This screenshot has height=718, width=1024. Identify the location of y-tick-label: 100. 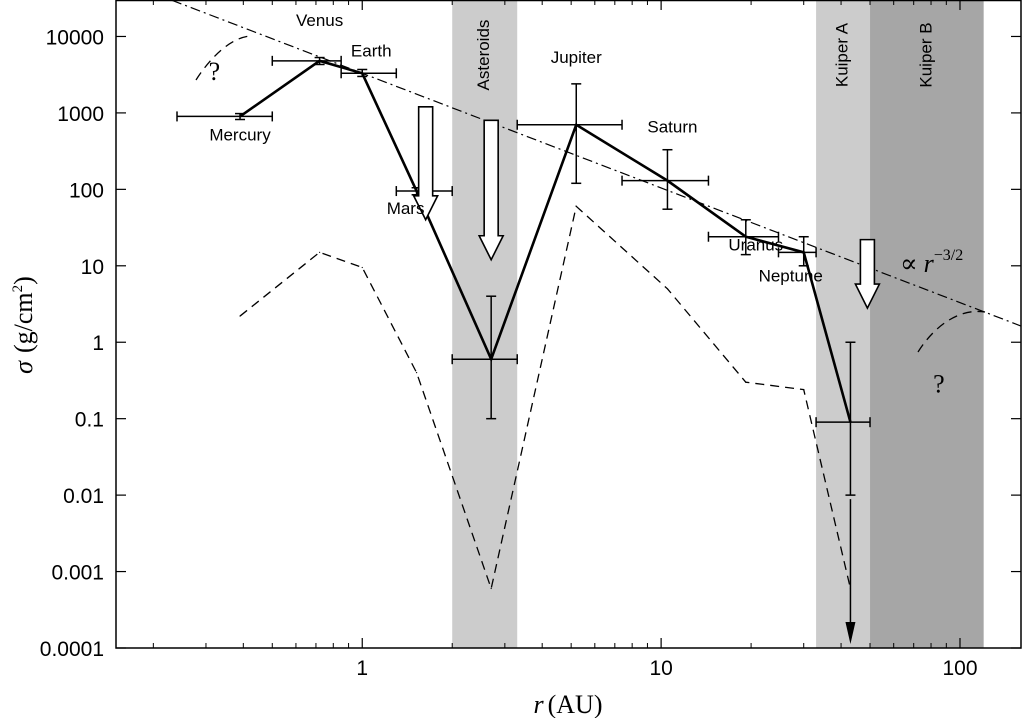
(86, 190).